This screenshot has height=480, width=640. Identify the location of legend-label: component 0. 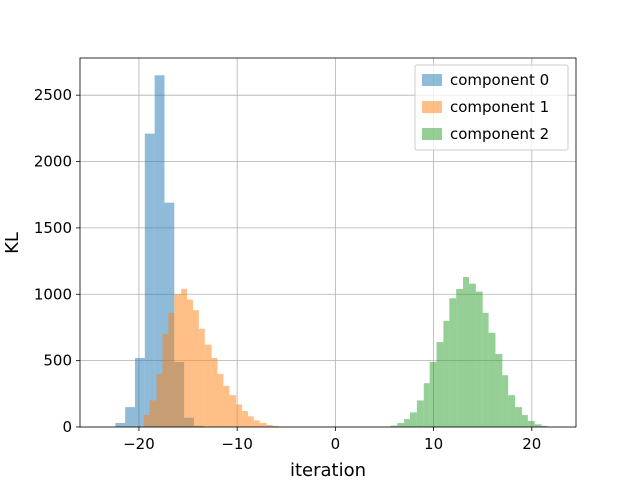
(499, 80).